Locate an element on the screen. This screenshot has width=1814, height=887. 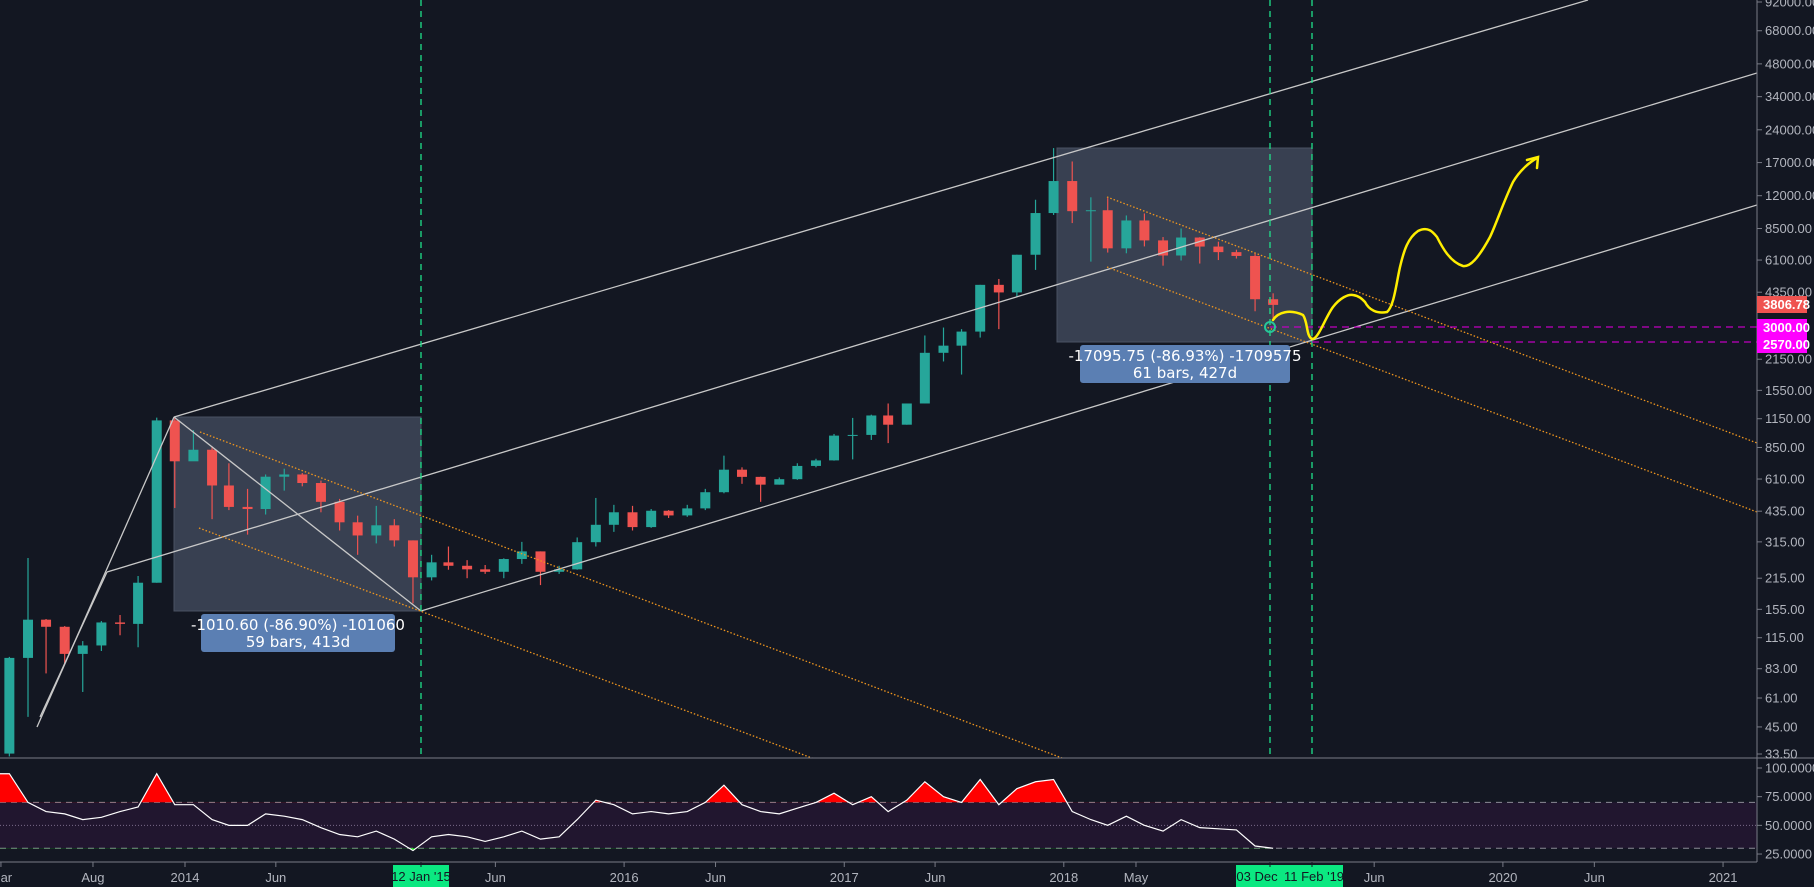
rsi-pane is located at coordinates (878, 812).